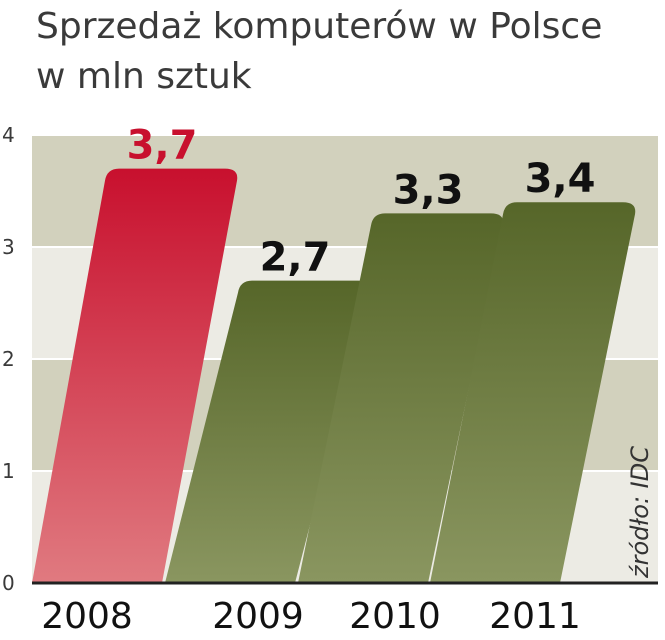 The width and height of the screenshot is (665, 640). What do you see at coordinates (268, 431) in the screenshot?
I see `bar-2009` at bounding box center [268, 431].